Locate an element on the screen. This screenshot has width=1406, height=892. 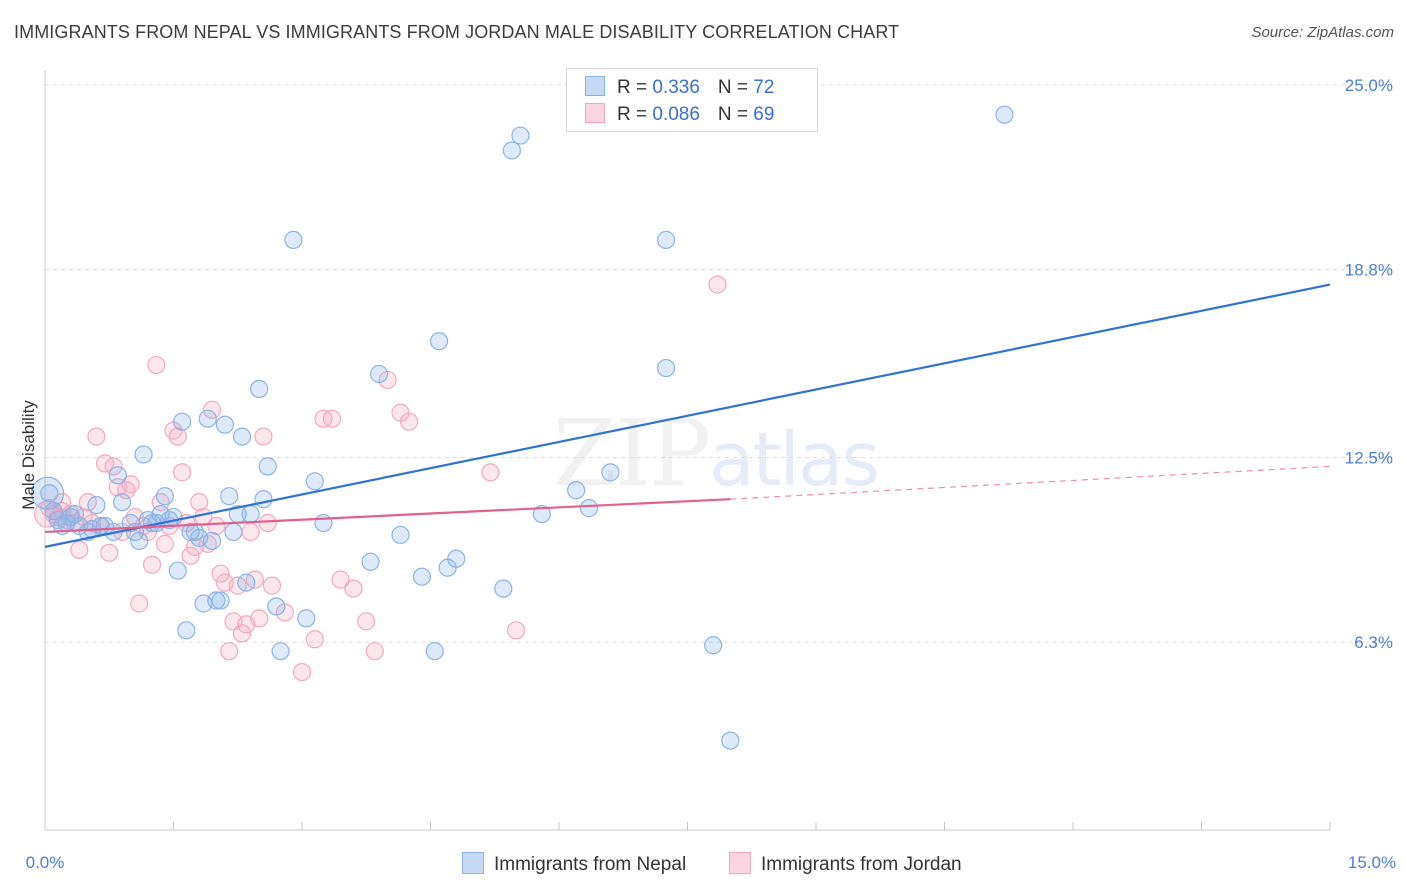
bottom-legend-nepal: Immigrants from Nepal is located at coordinates (574, 864).